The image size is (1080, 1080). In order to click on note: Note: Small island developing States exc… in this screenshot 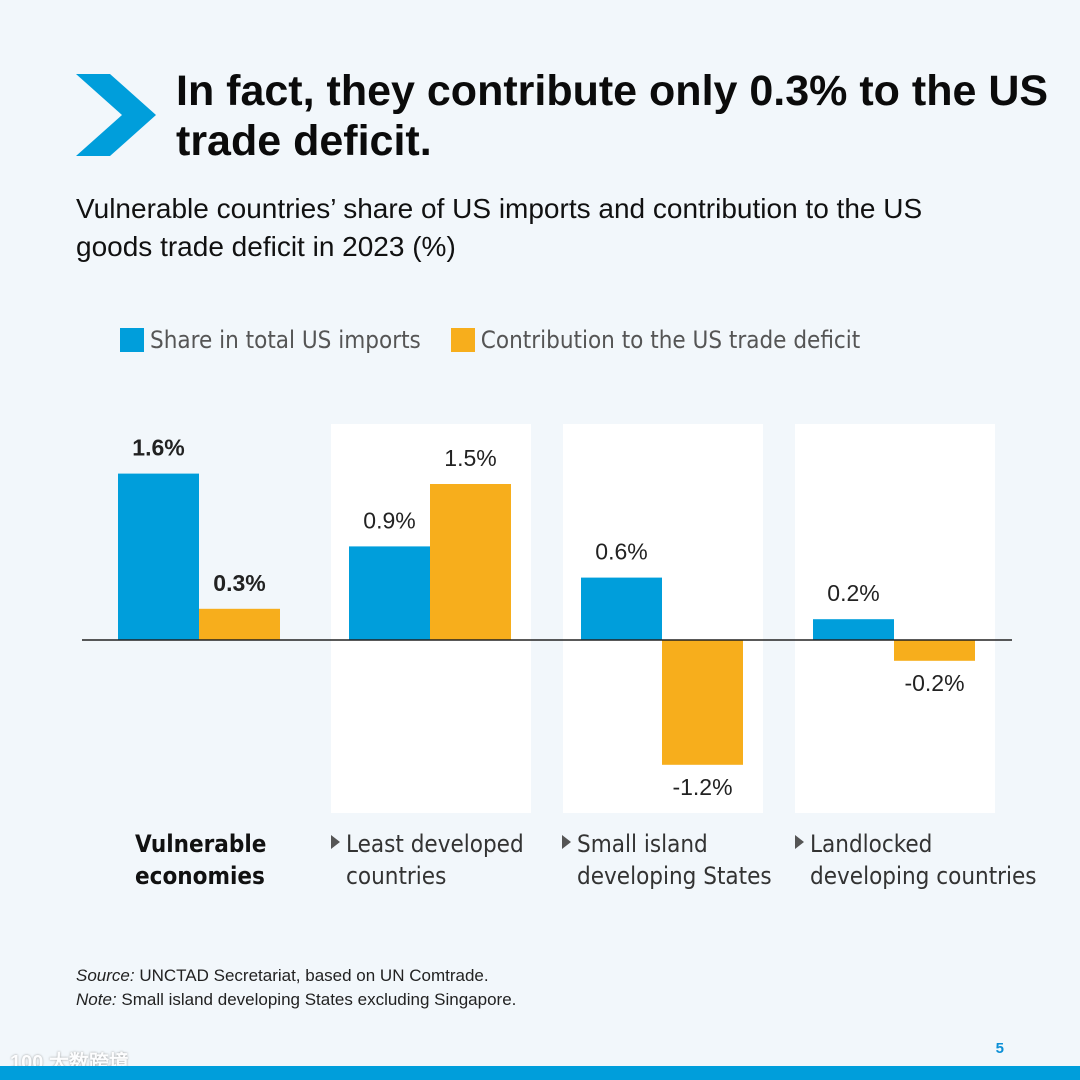, I will do `click(296, 1000)`.